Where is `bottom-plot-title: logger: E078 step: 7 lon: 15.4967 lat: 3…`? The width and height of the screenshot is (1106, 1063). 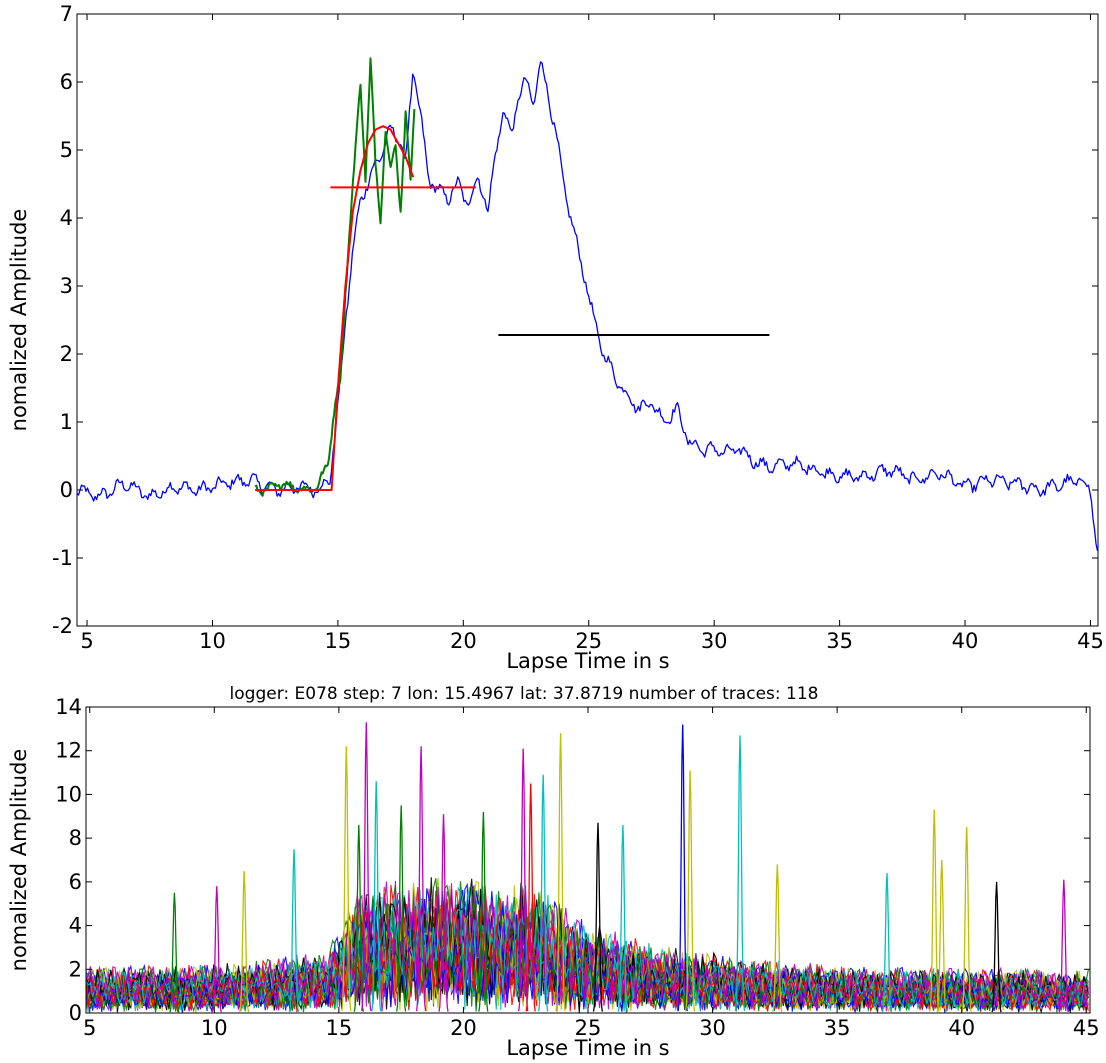 bottom-plot-title: logger: E078 step: 7 lon: 15.4967 lat: 3… is located at coordinates (524, 694).